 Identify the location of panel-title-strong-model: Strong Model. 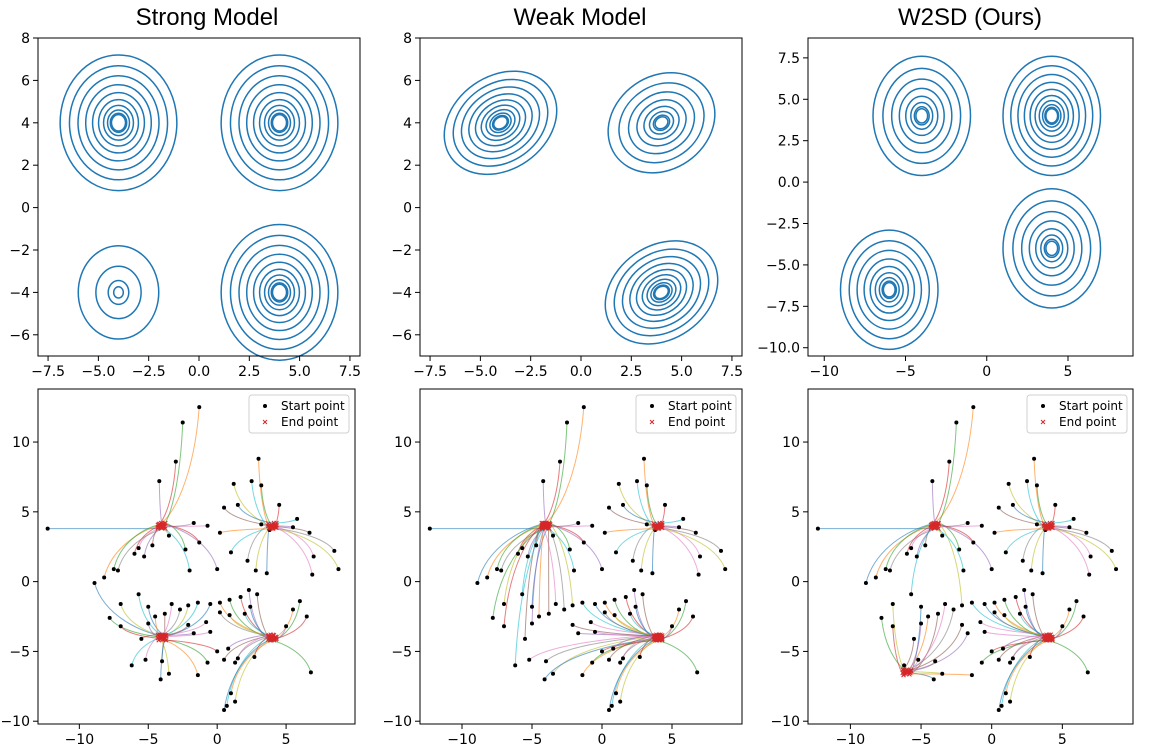
(207, 17).